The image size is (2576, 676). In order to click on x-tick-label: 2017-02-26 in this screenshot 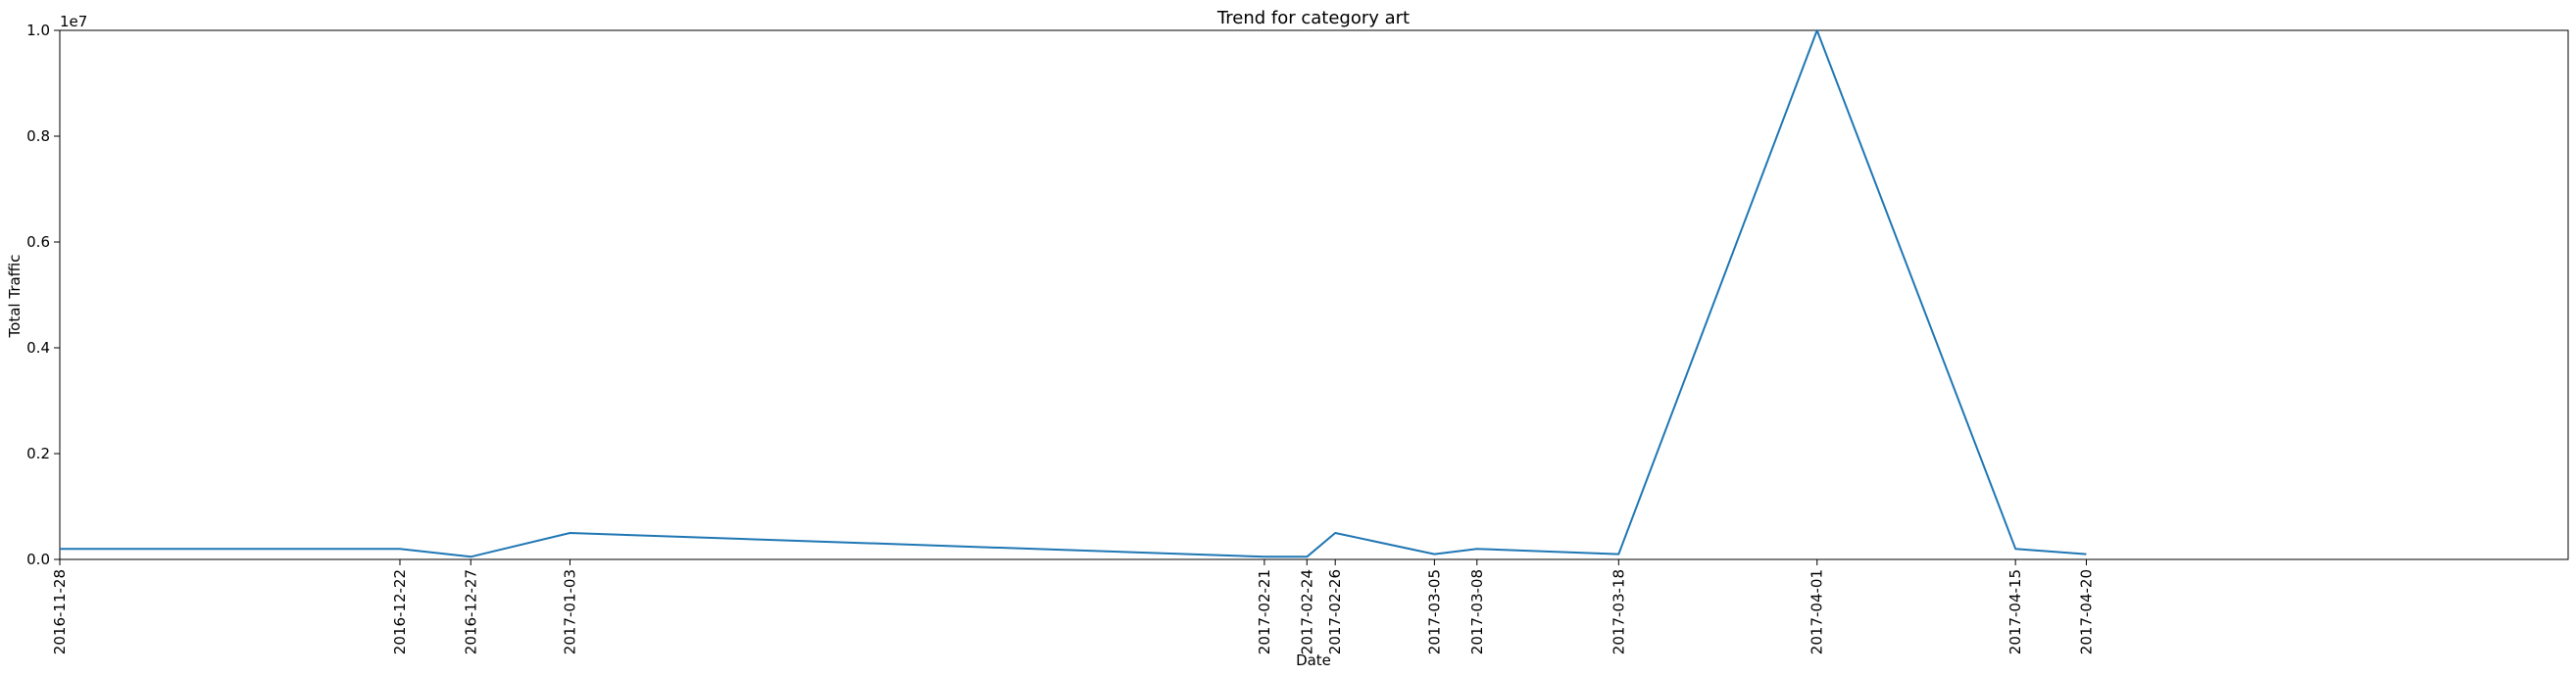, I will do `click(1335, 611)`.